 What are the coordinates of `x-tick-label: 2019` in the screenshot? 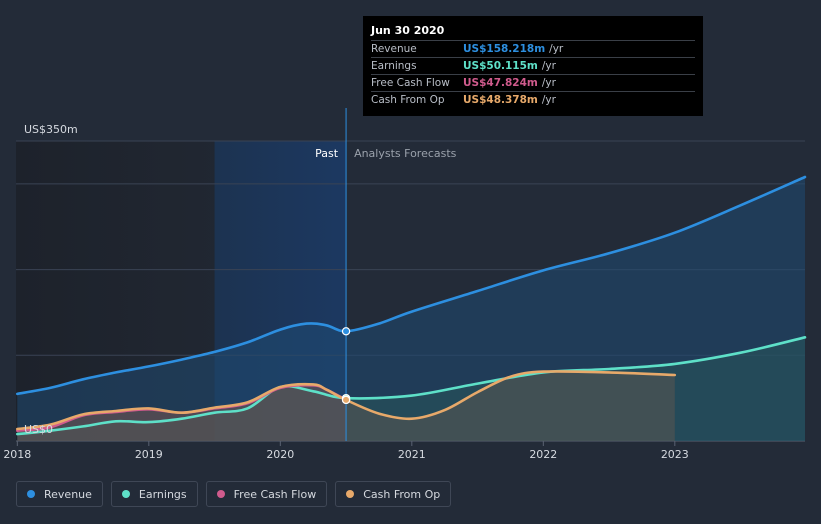 It's located at (149, 454).